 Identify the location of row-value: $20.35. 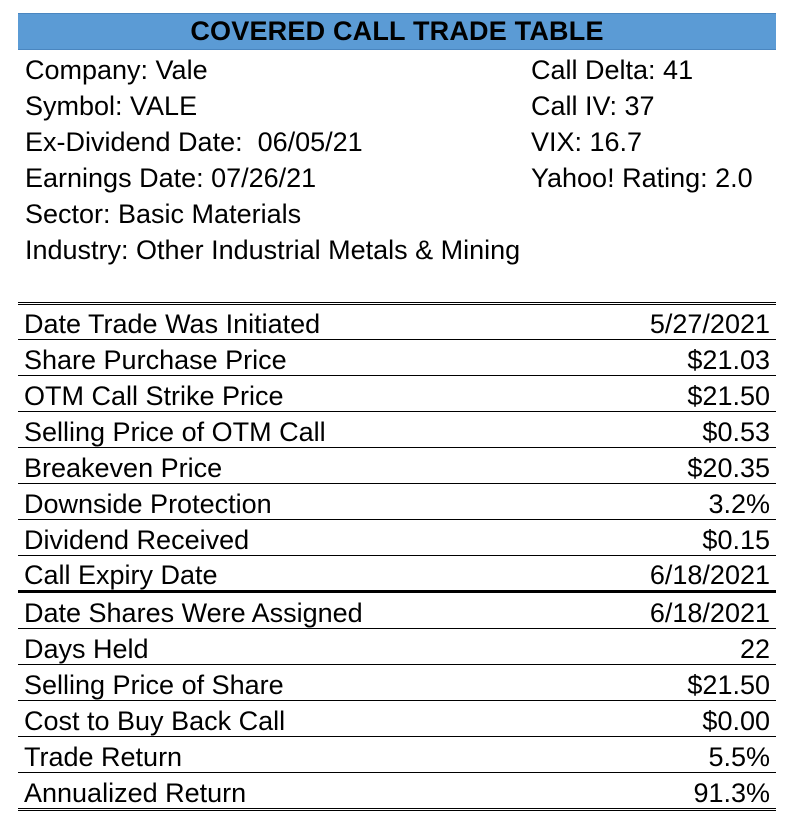
(728, 468).